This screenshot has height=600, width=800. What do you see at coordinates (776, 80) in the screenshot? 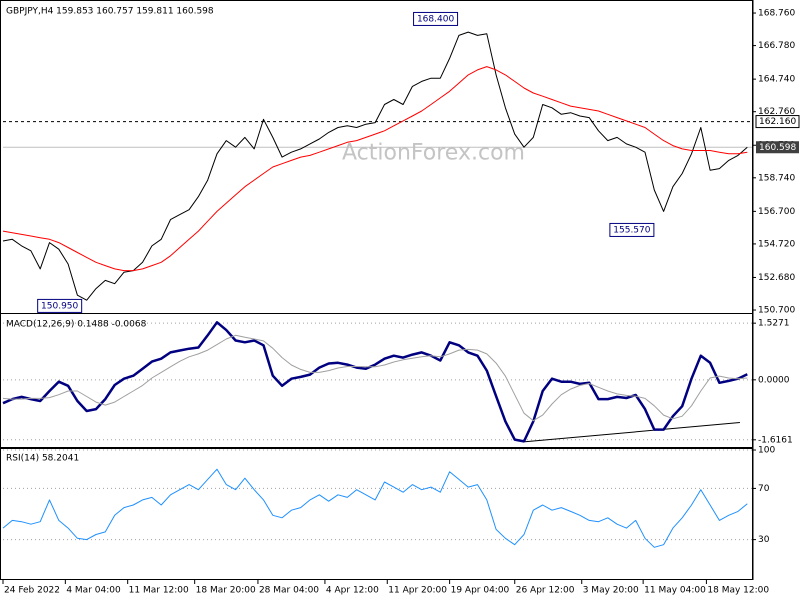
I see `y-tick-label: 164.740` at bounding box center [776, 80].